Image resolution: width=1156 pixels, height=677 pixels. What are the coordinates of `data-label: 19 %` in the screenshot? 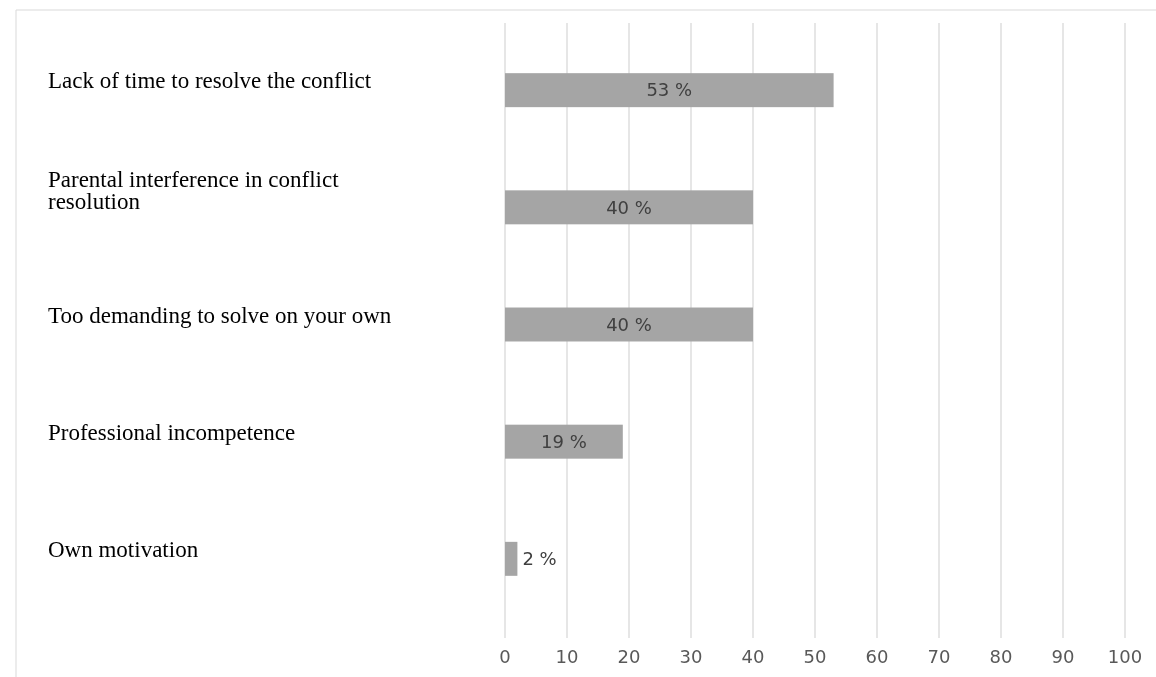 It's located at (564, 441).